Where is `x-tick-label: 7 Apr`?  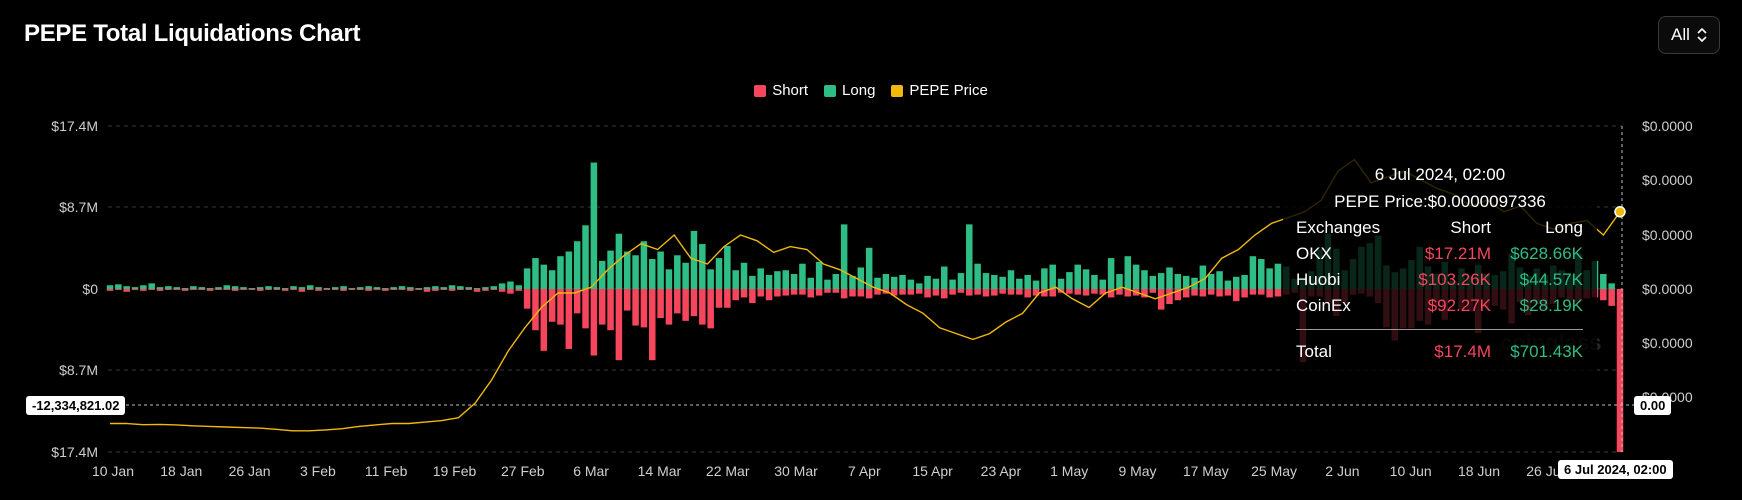 x-tick-label: 7 Apr is located at coordinates (864, 471).